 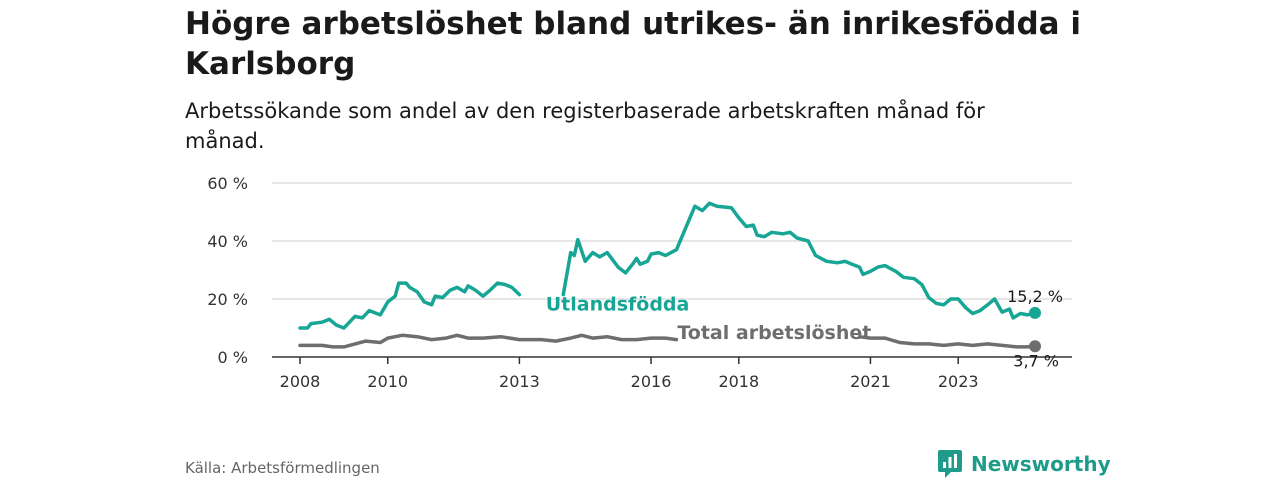 What do you see at coordinates (618, 305) in the screenshot?
I see `foreign-born-series-label: Utlandsfödda` at bounding box center [618, 305].